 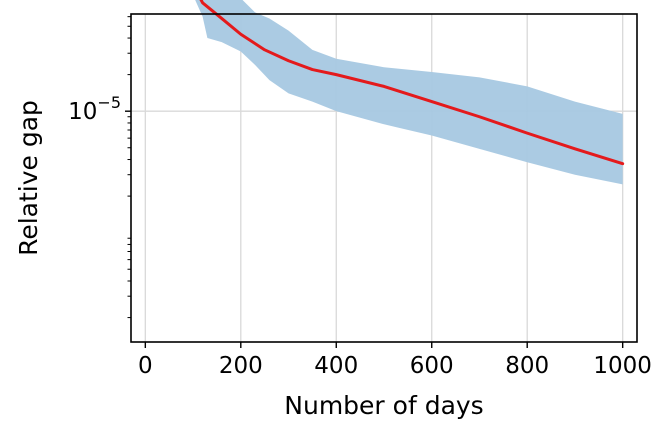 What do you see at coordinates (336, 366) in the screenshot?
I see `x-tick-label: 400` at bounding box center [336, 366].